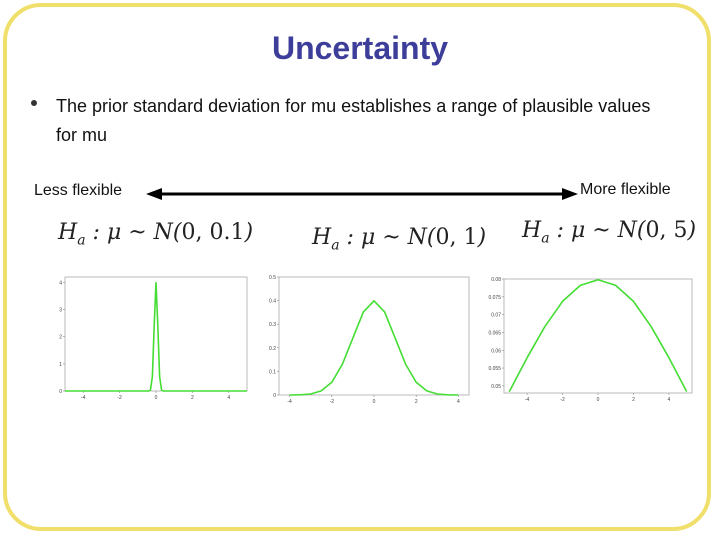 The width and height of the screenshot is (720, 540). I want to click on model-equation-1: Ha : μ ~ N(0, 0.1), so click(156, 234).